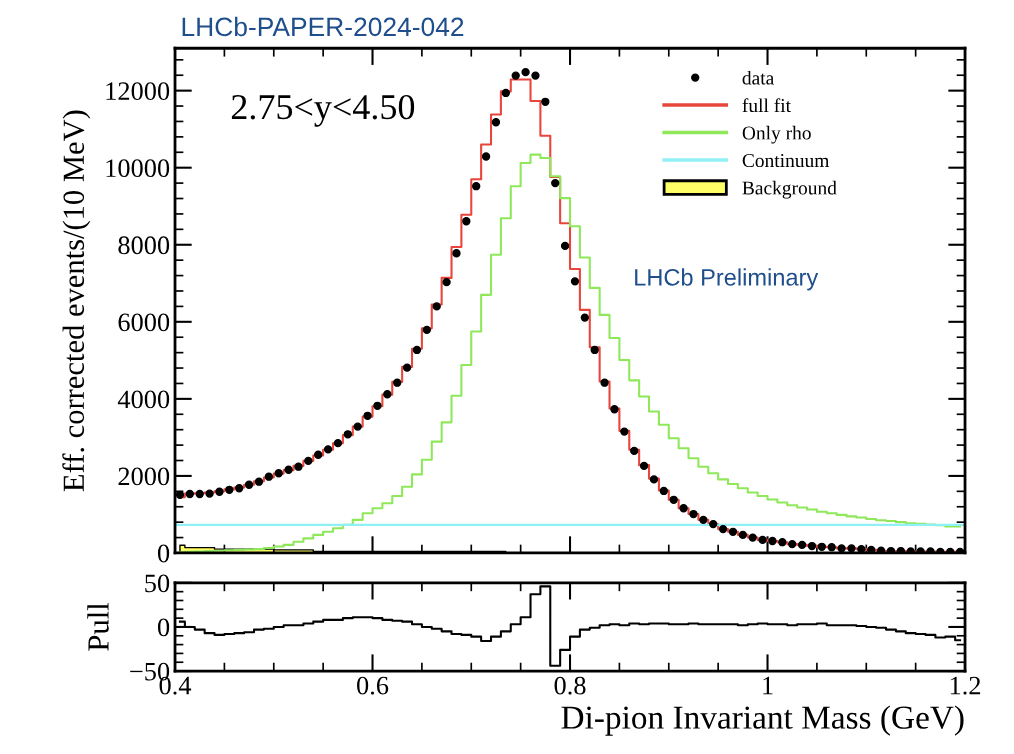 This screenshot has width=1014, height=754. Describe the element at coordinates (727, 279) in the screenshot. I see `annotation: LHCb Preliminary` at that location.